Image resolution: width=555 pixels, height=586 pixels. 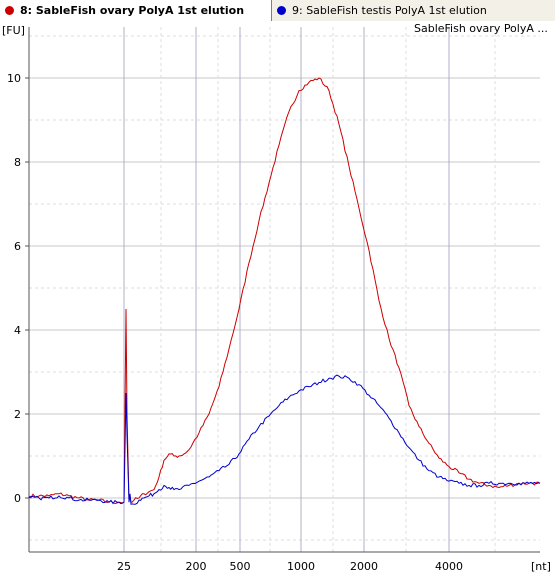 I want to click on x-axis-label: [nt], so click(x=541, y=566).